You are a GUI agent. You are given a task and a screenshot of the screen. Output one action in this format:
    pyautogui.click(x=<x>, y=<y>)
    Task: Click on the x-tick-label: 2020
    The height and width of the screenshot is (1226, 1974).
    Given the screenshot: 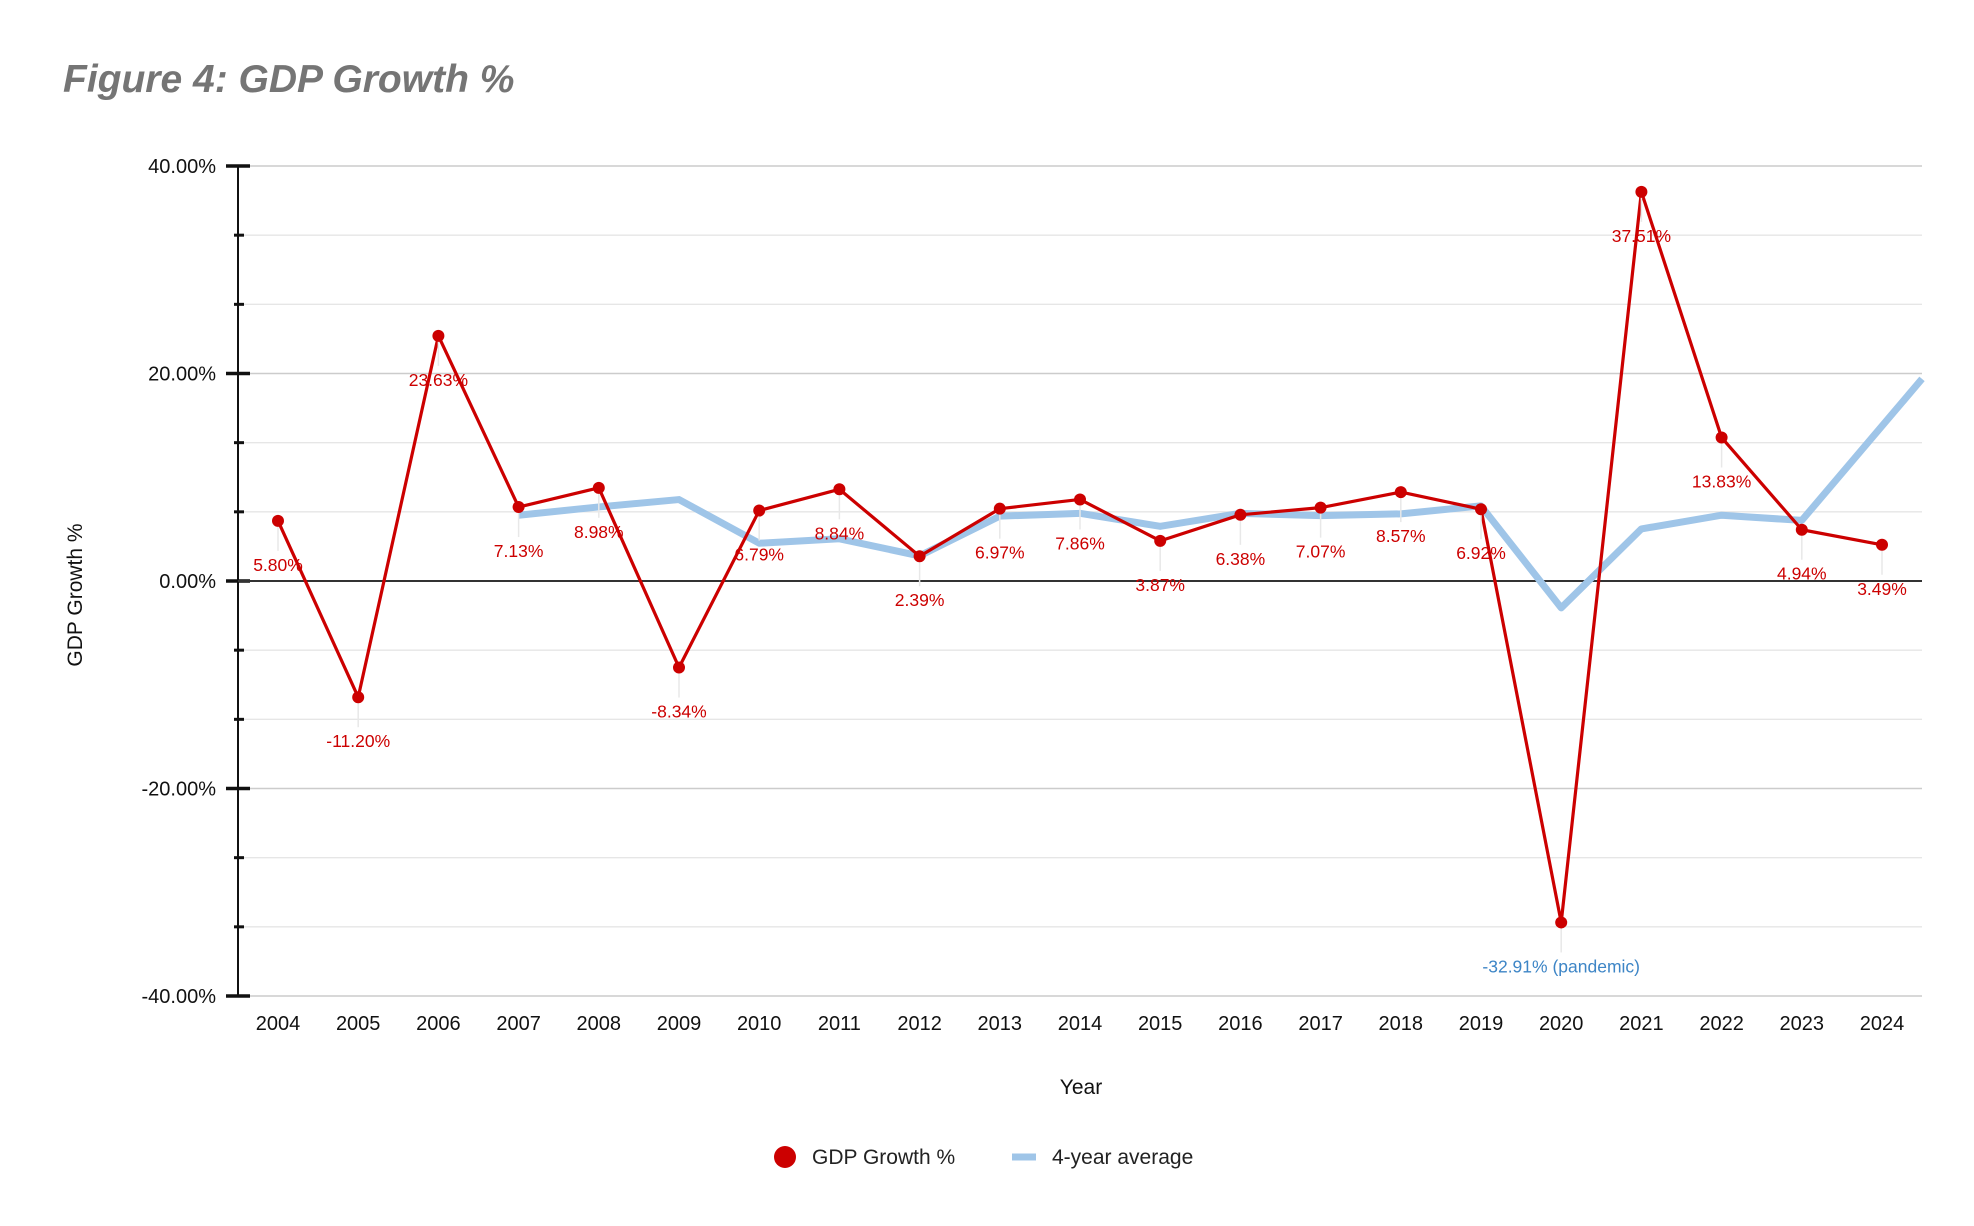 What is the action you would take?
    pyautogui.click(x=1561, y=1024)
    